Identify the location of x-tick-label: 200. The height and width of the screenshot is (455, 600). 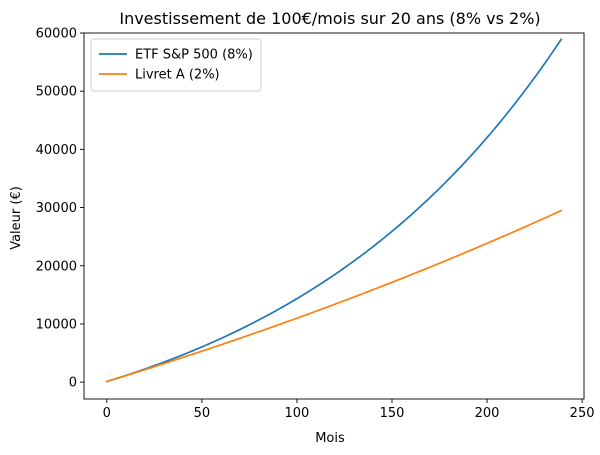
(487, 413).